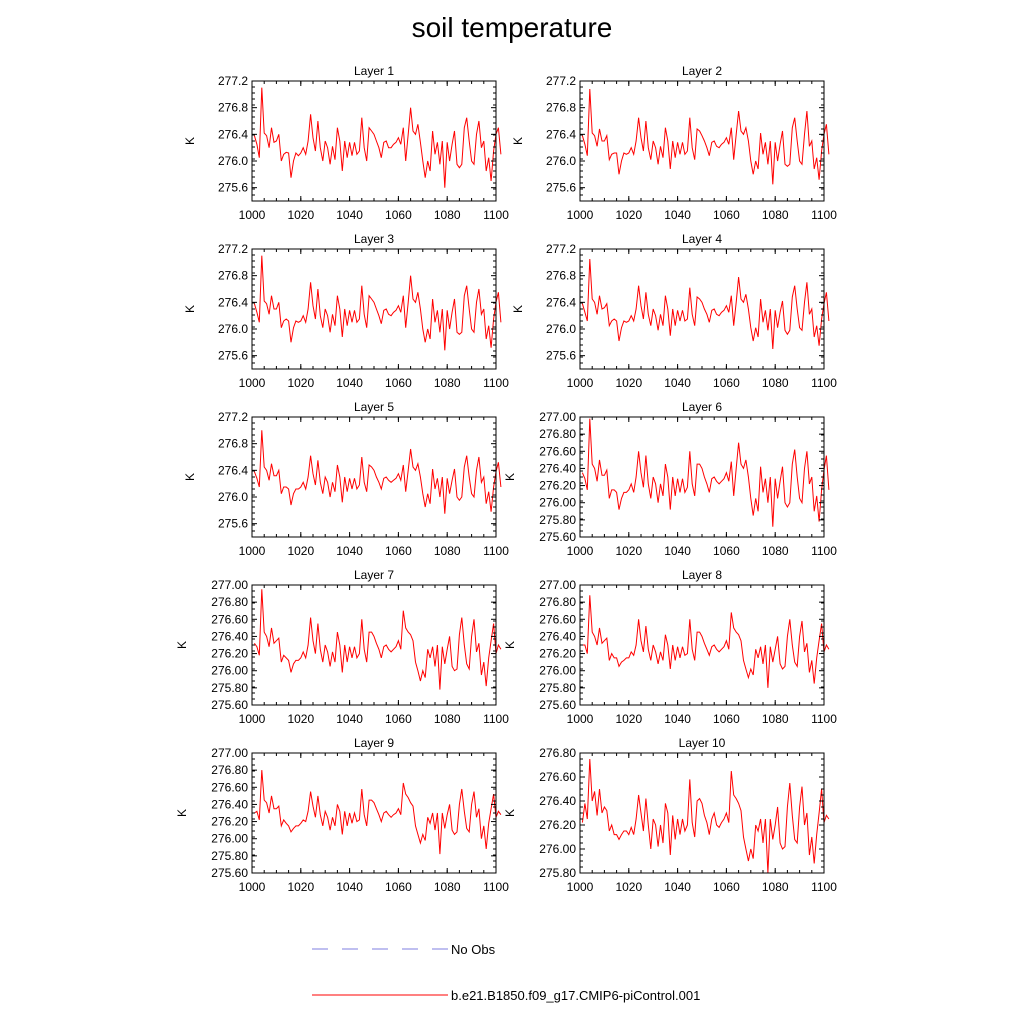 The height and width of the screenshot is (1024, 1024). What do you see at coordinates (702, 239) in the screenshot?
I see `panel-title: Layer 4` at bounding box center [702, 239].